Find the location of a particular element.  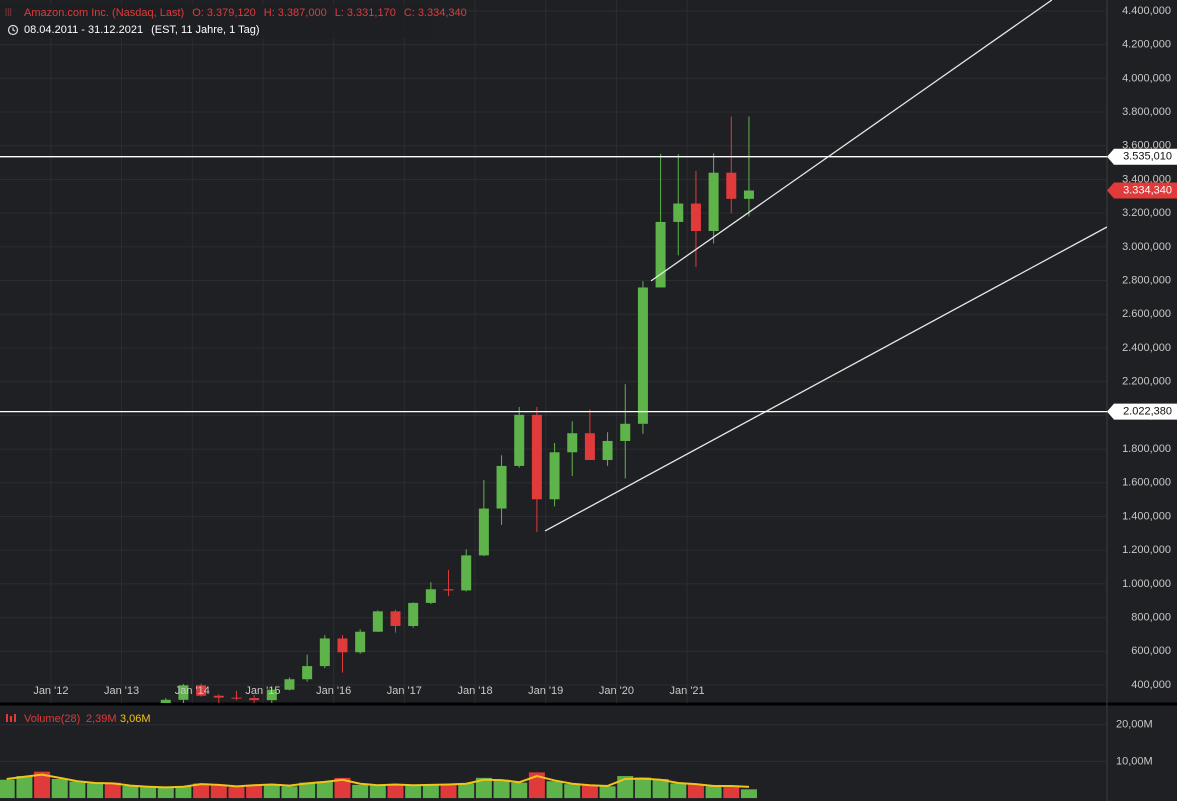

x-tick-label: Jan '13 is located at coordinates (121, 691).